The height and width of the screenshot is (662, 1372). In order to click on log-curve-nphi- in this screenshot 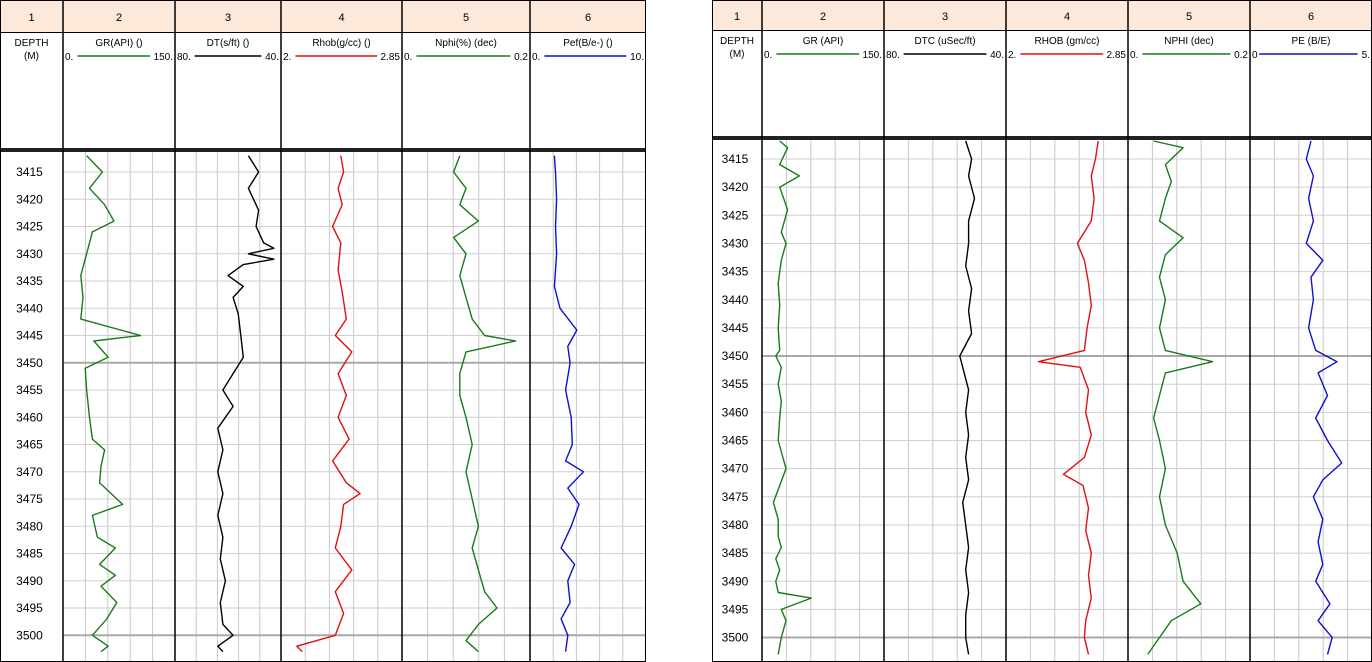, I will do `click(484, 404)`.